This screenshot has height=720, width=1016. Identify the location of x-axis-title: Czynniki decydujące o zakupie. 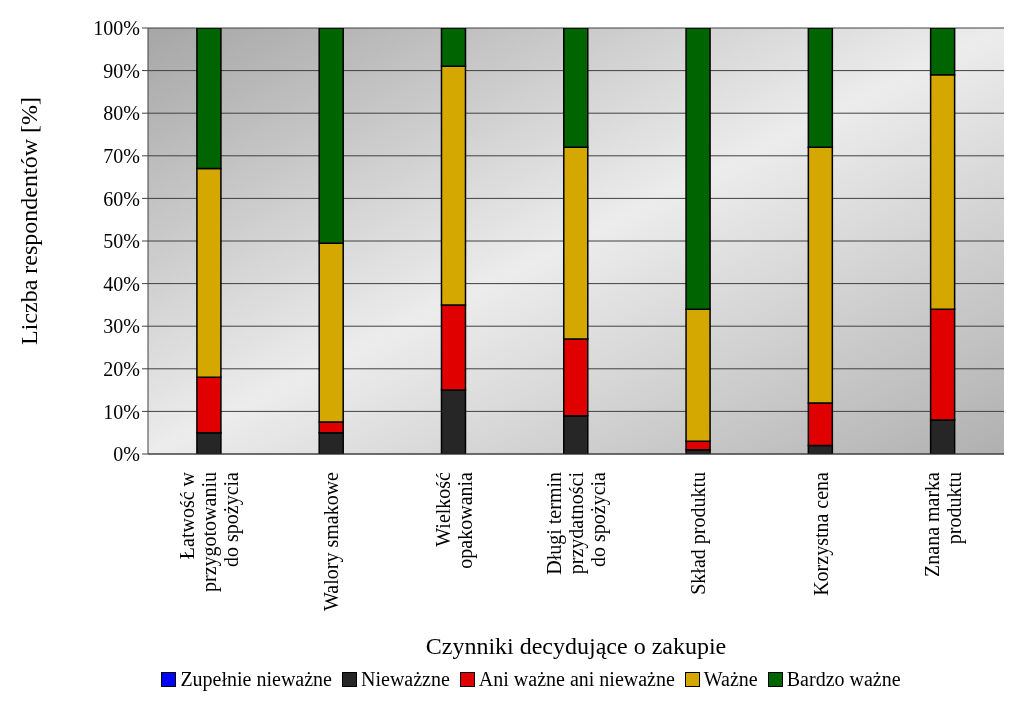
(576, 646).